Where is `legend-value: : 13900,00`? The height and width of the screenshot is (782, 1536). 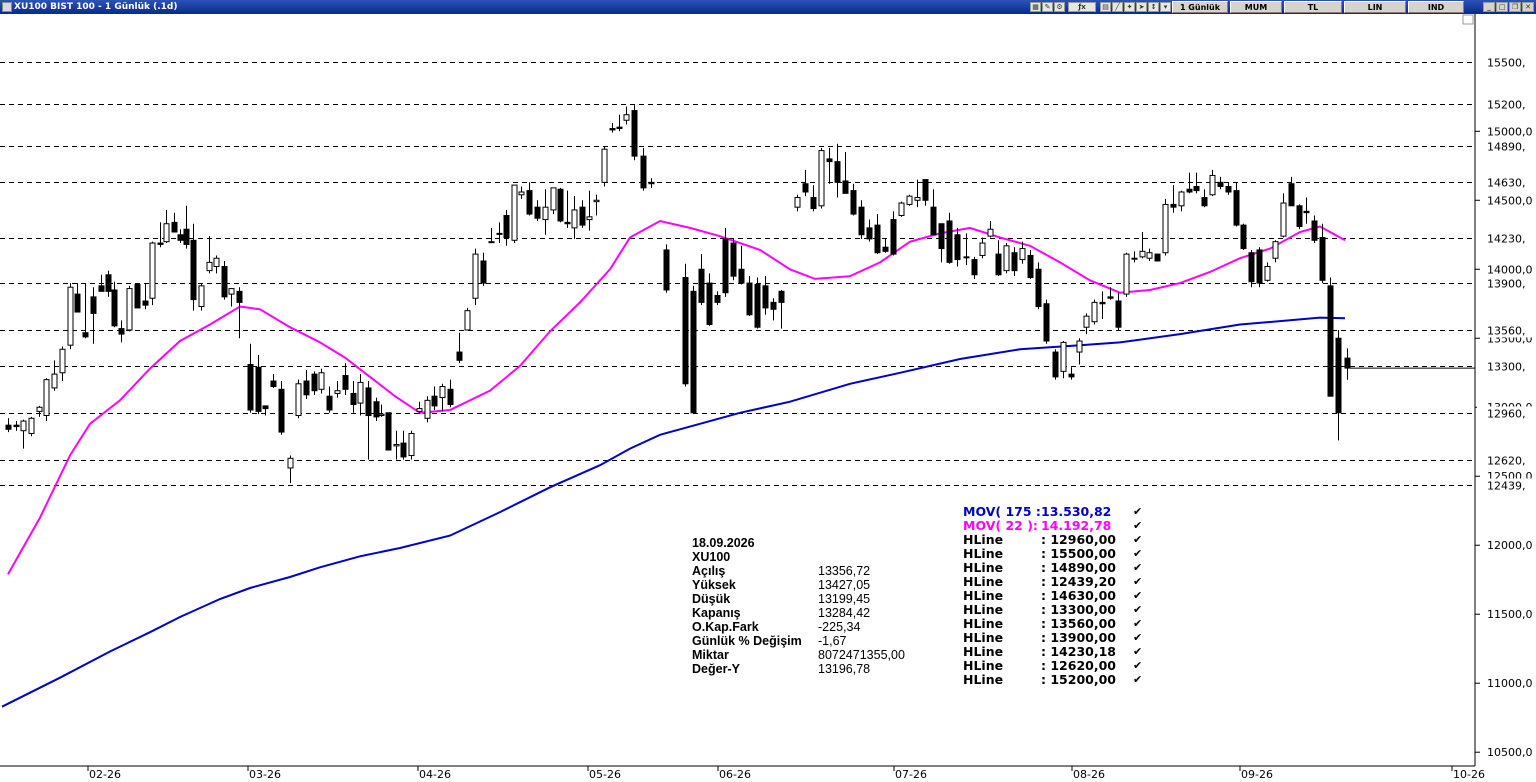 legend-value: : 13900,00 is located at coordinates (1078, 637).